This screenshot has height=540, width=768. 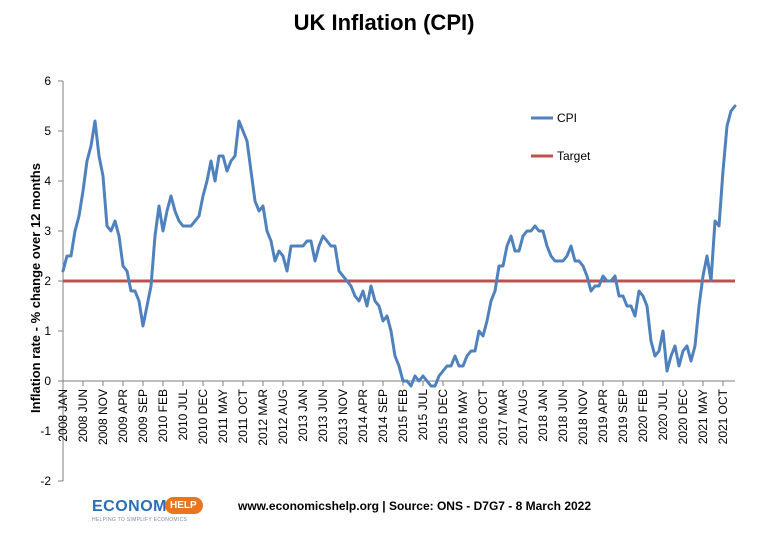 What do you see at coordinates (463, 416) in the screenshot?
I see `x-tick-label: 2016 MAY` at bounding box center [463, 416].